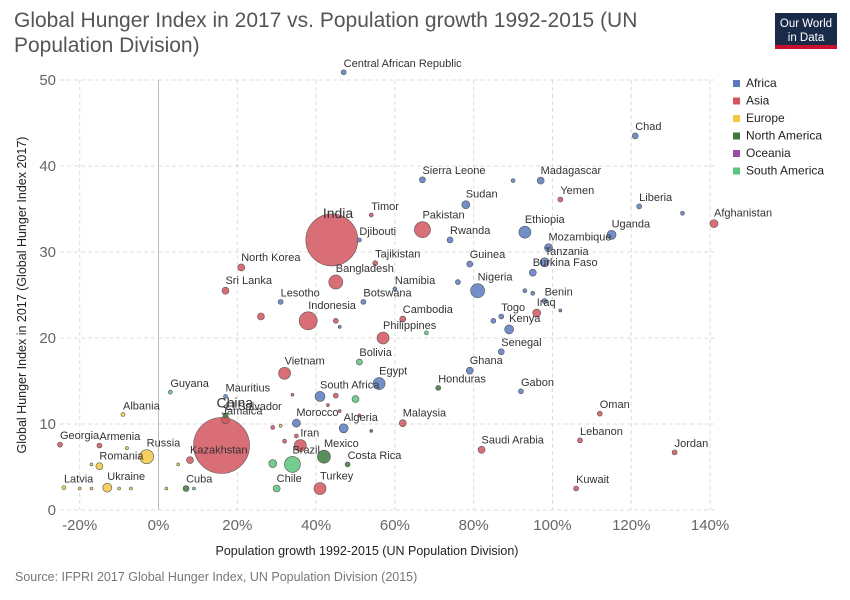  What do you see at coordinates (768, 153) in the screenshot?
I see `legend-label: Oceania` at bounding box center [768, 153].